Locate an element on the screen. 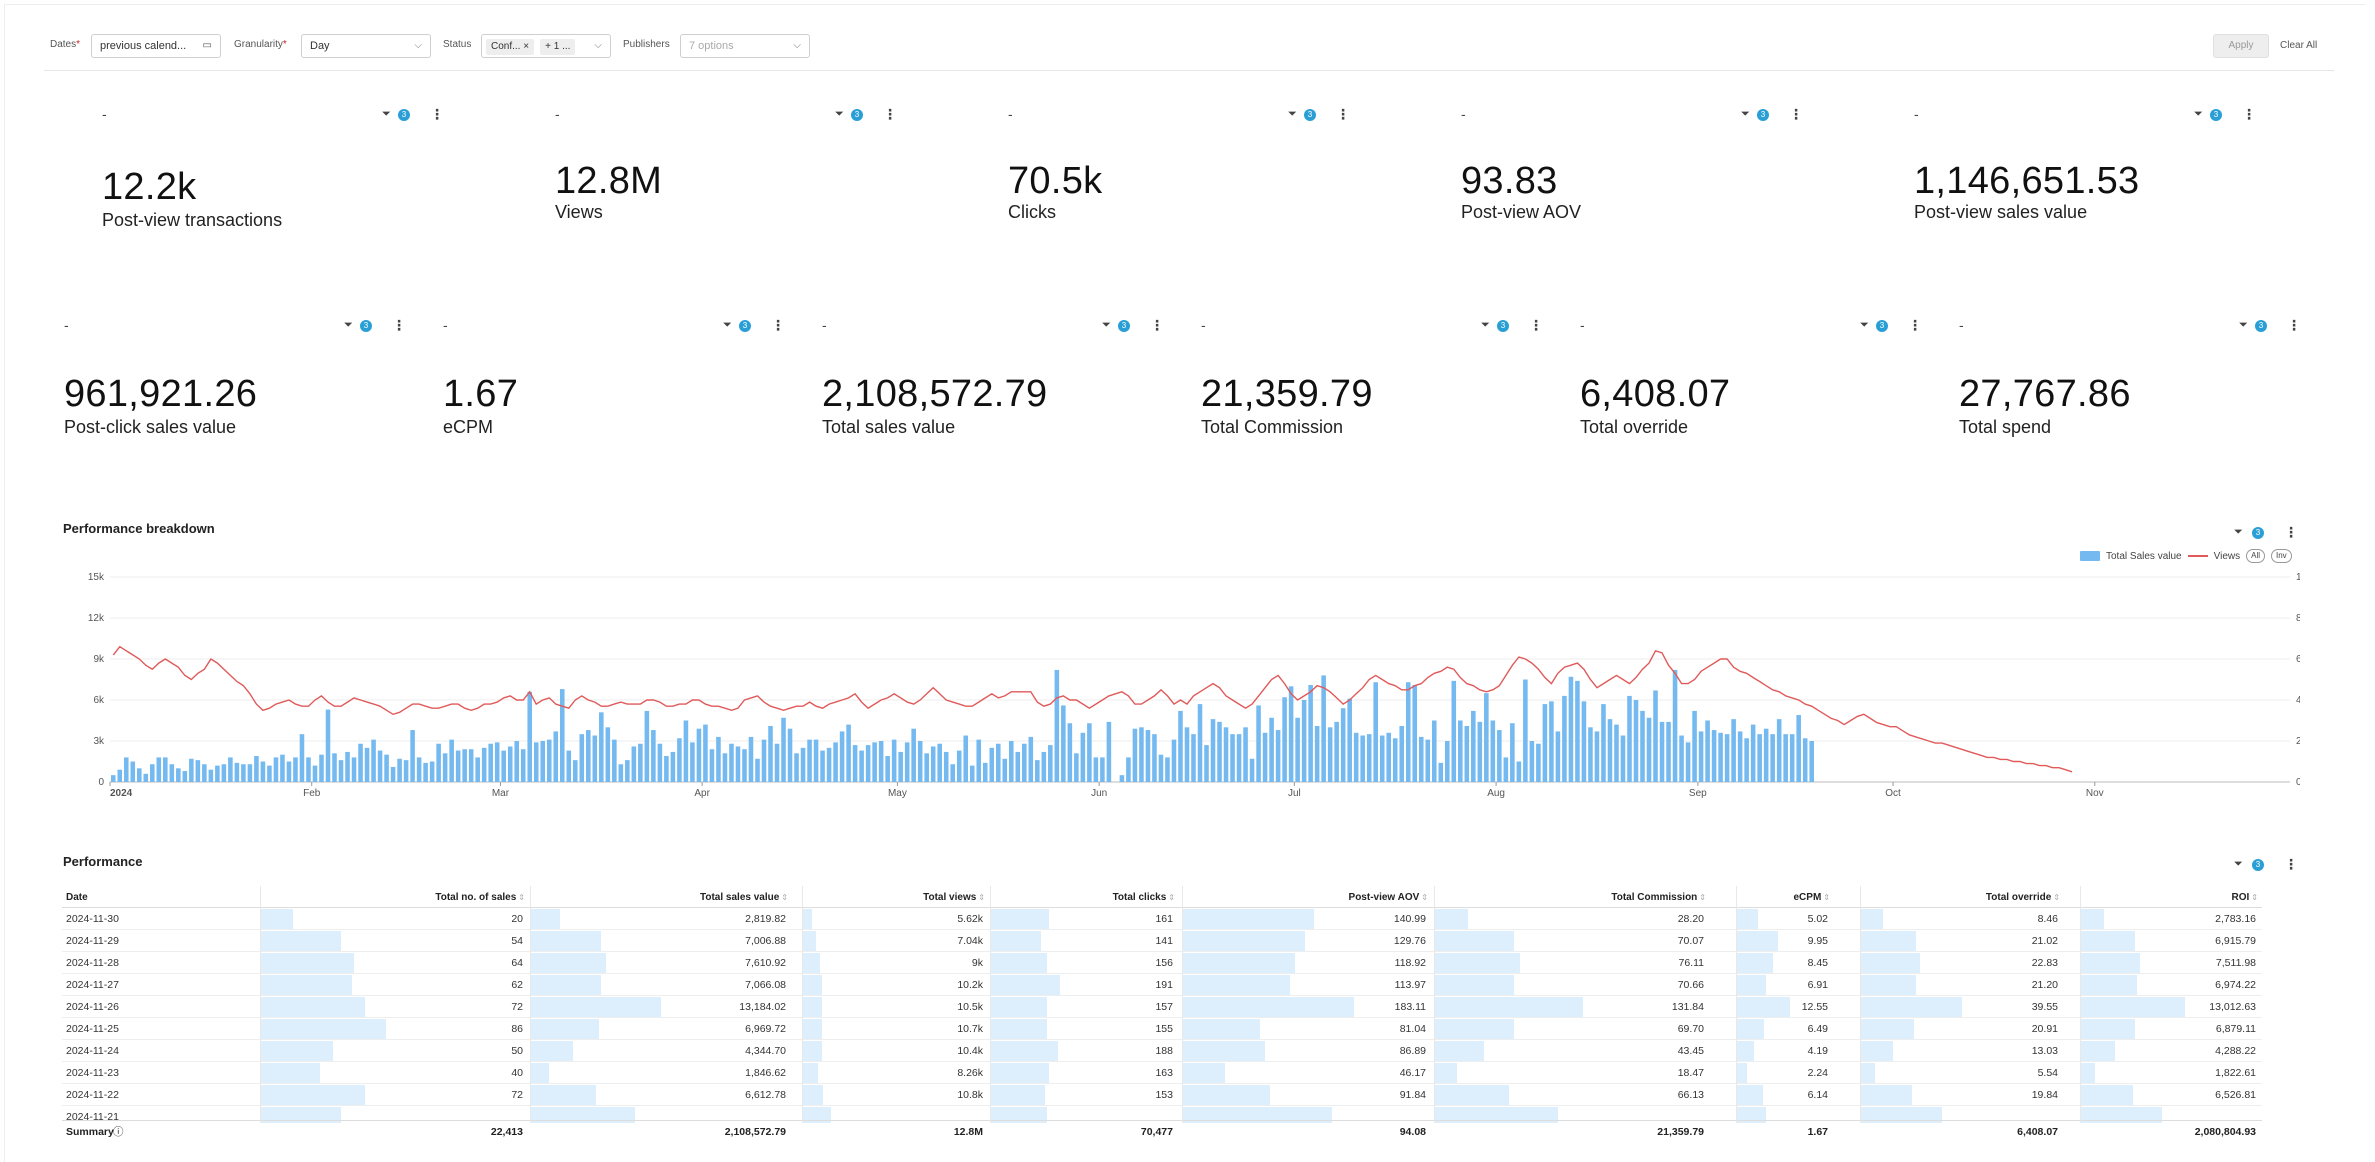 The height and width of the screenshot is (1162, 2375). granularity-select: Day ⌵ is located at coordinates (366, 46).